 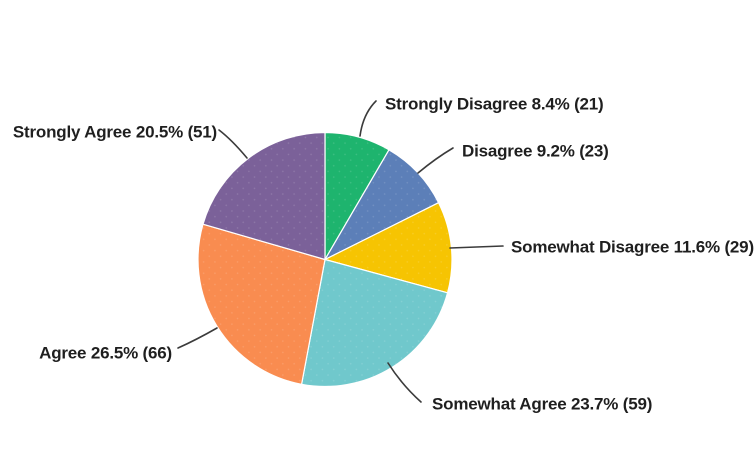 I want to click on slice-label-strongly-agree: Strongly Agree 20.5% (51), so click(x=114, y=132).